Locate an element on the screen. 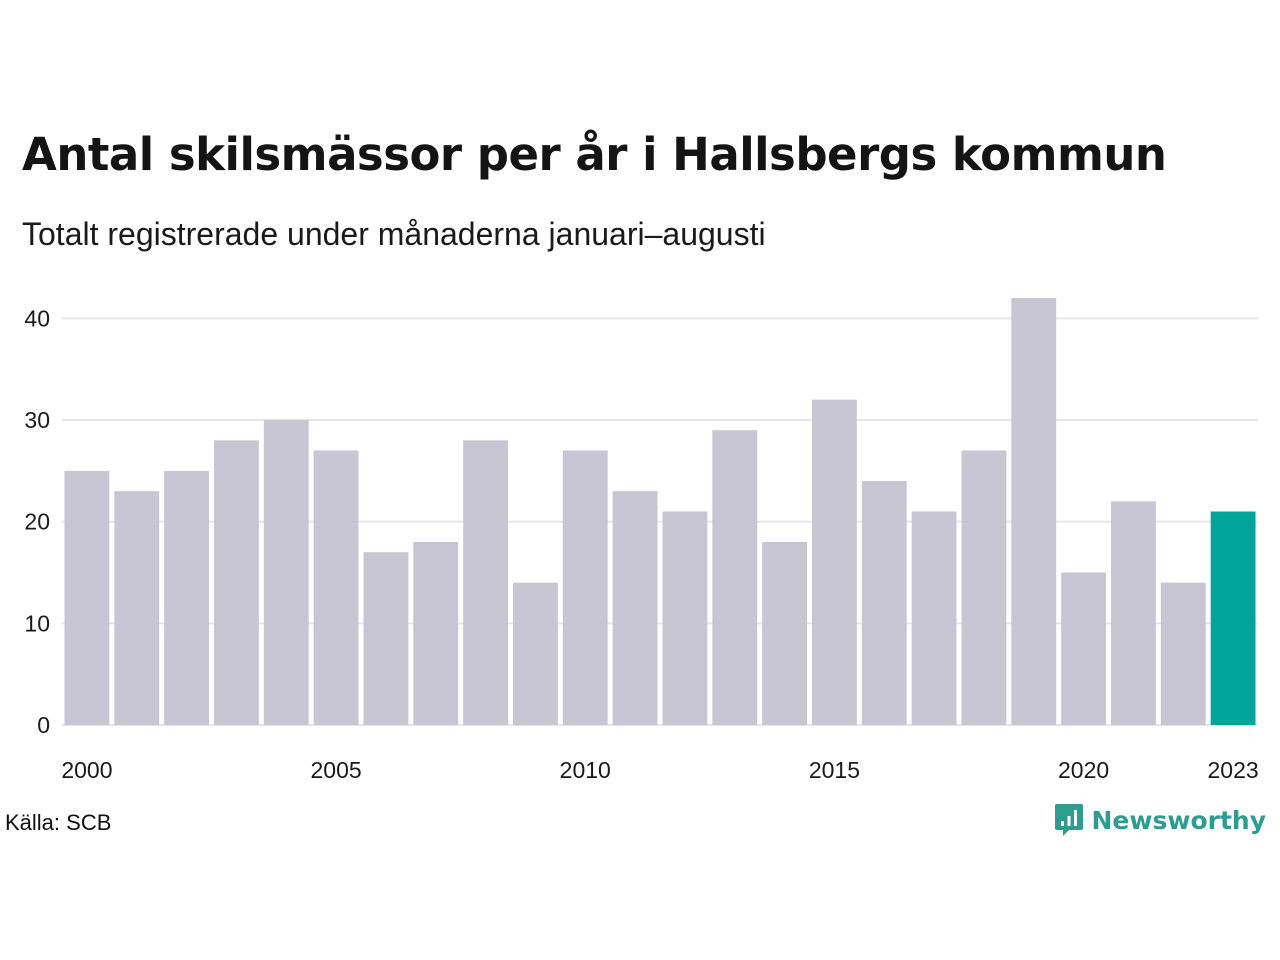 Image resolution: width=1280 pixels, height=960 pixels. bar-2007: 2007: 18 is located at coordinates (436, 633).